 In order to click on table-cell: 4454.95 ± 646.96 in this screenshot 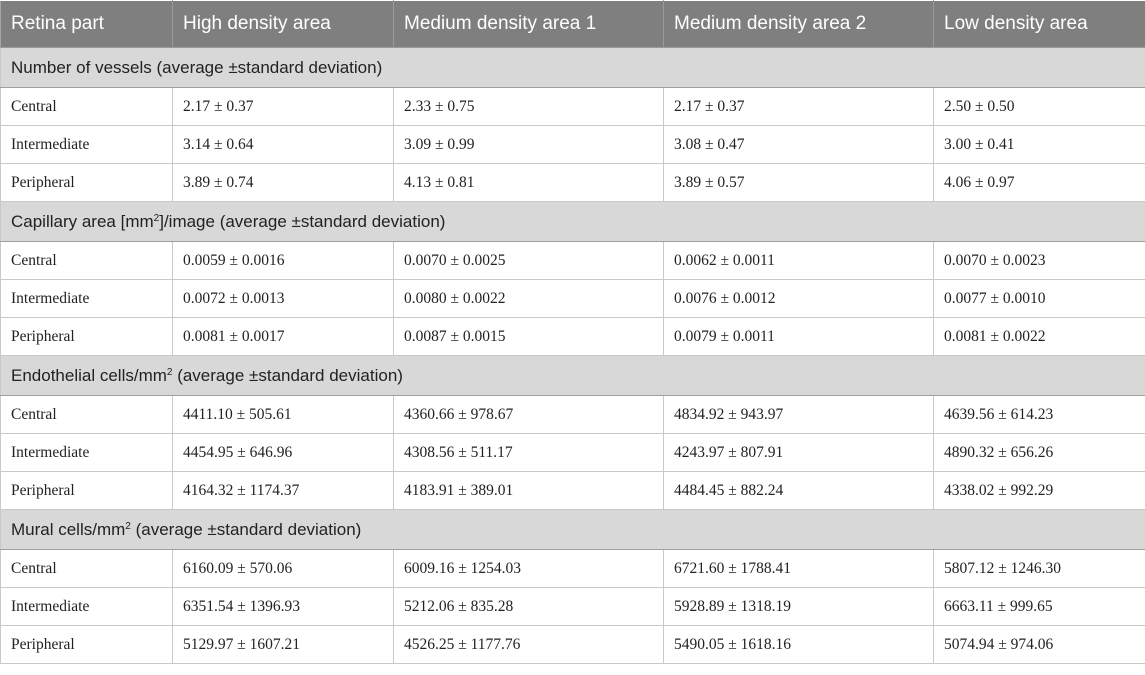, I will do `click(283, 452)`.